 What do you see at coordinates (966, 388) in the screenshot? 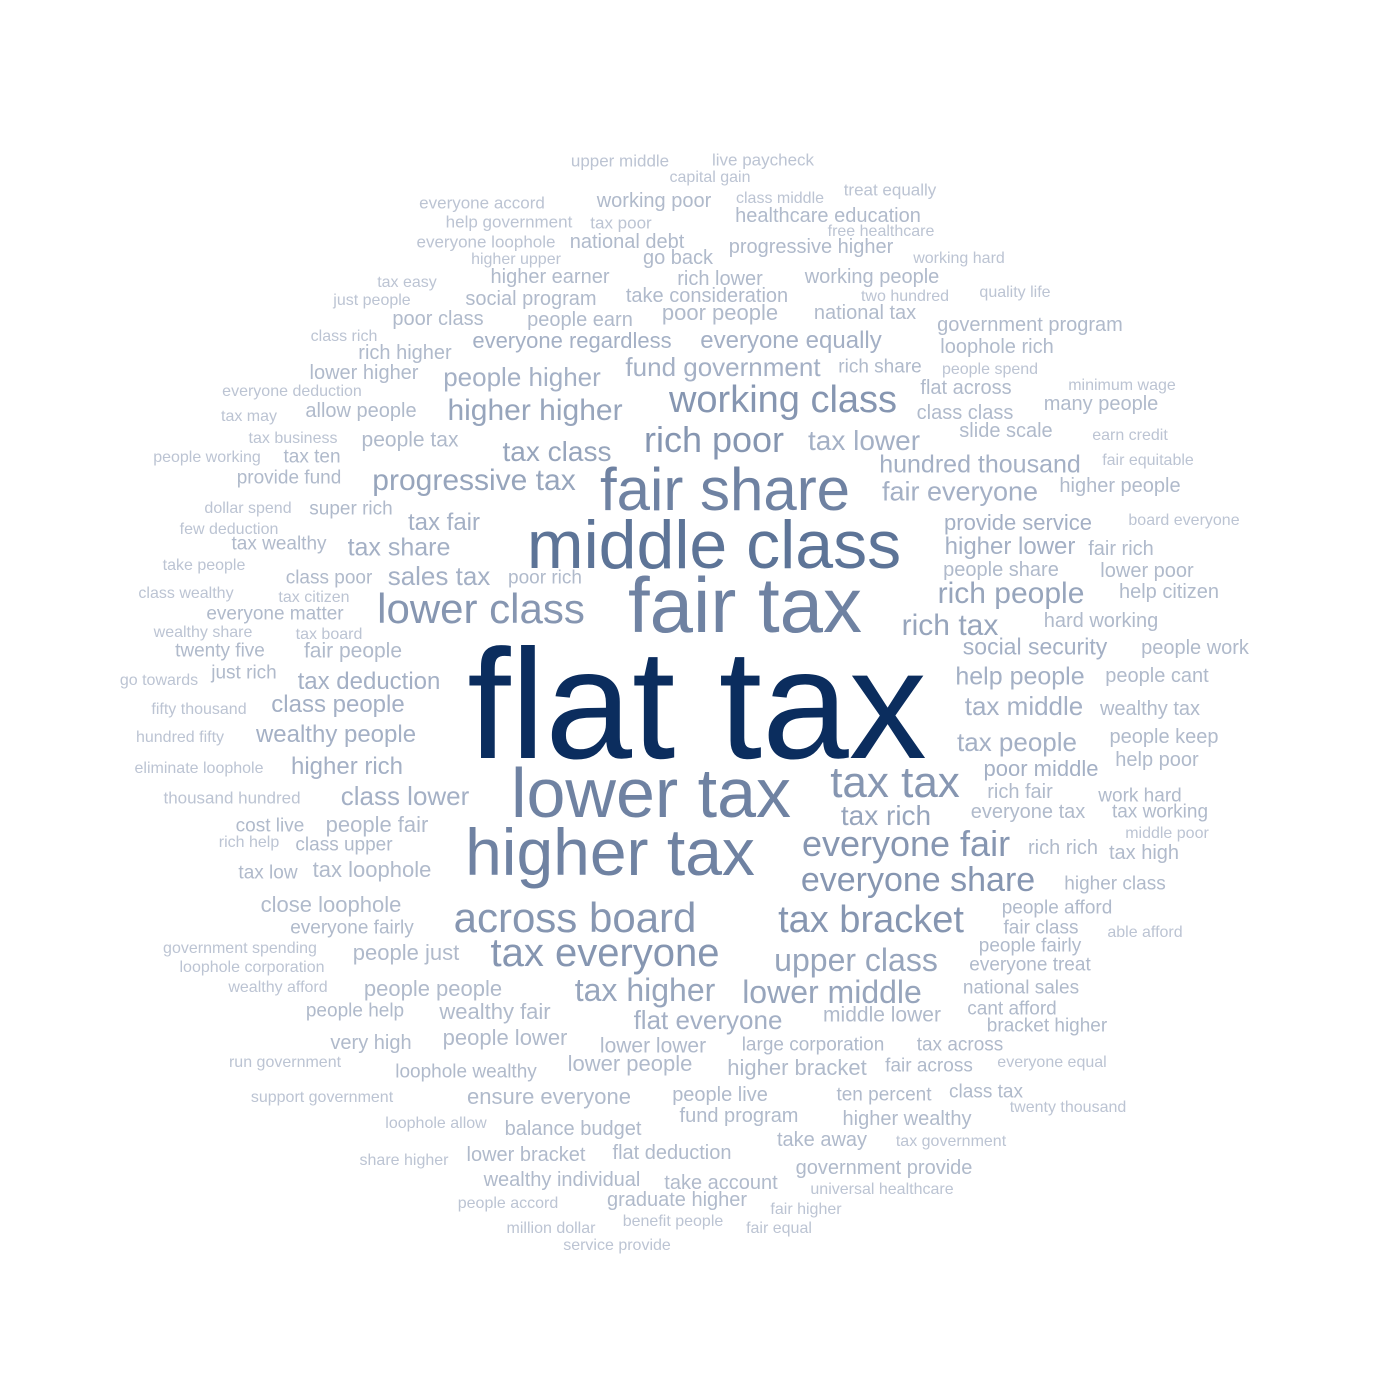
I see `word-flat-across: flat across` at bounding box center [966, 388].